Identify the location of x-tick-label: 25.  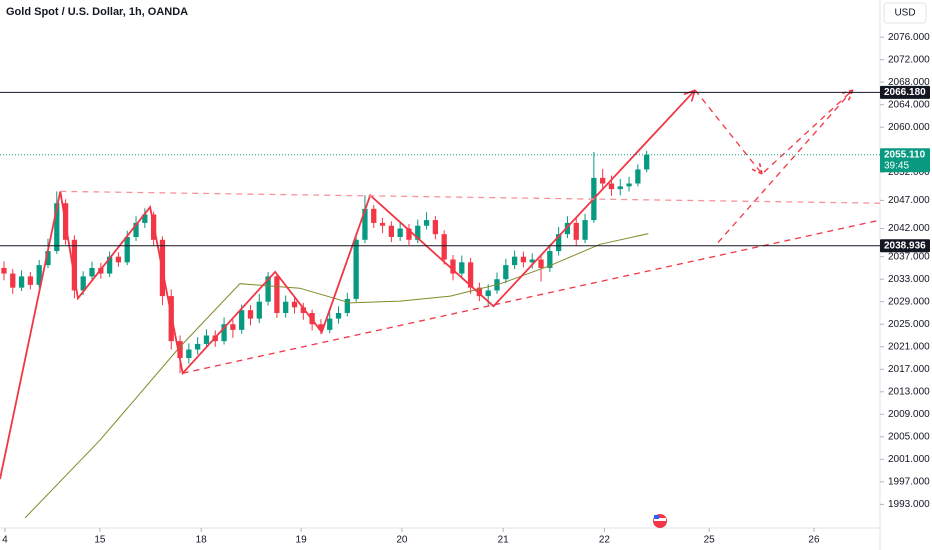
(710, 540).